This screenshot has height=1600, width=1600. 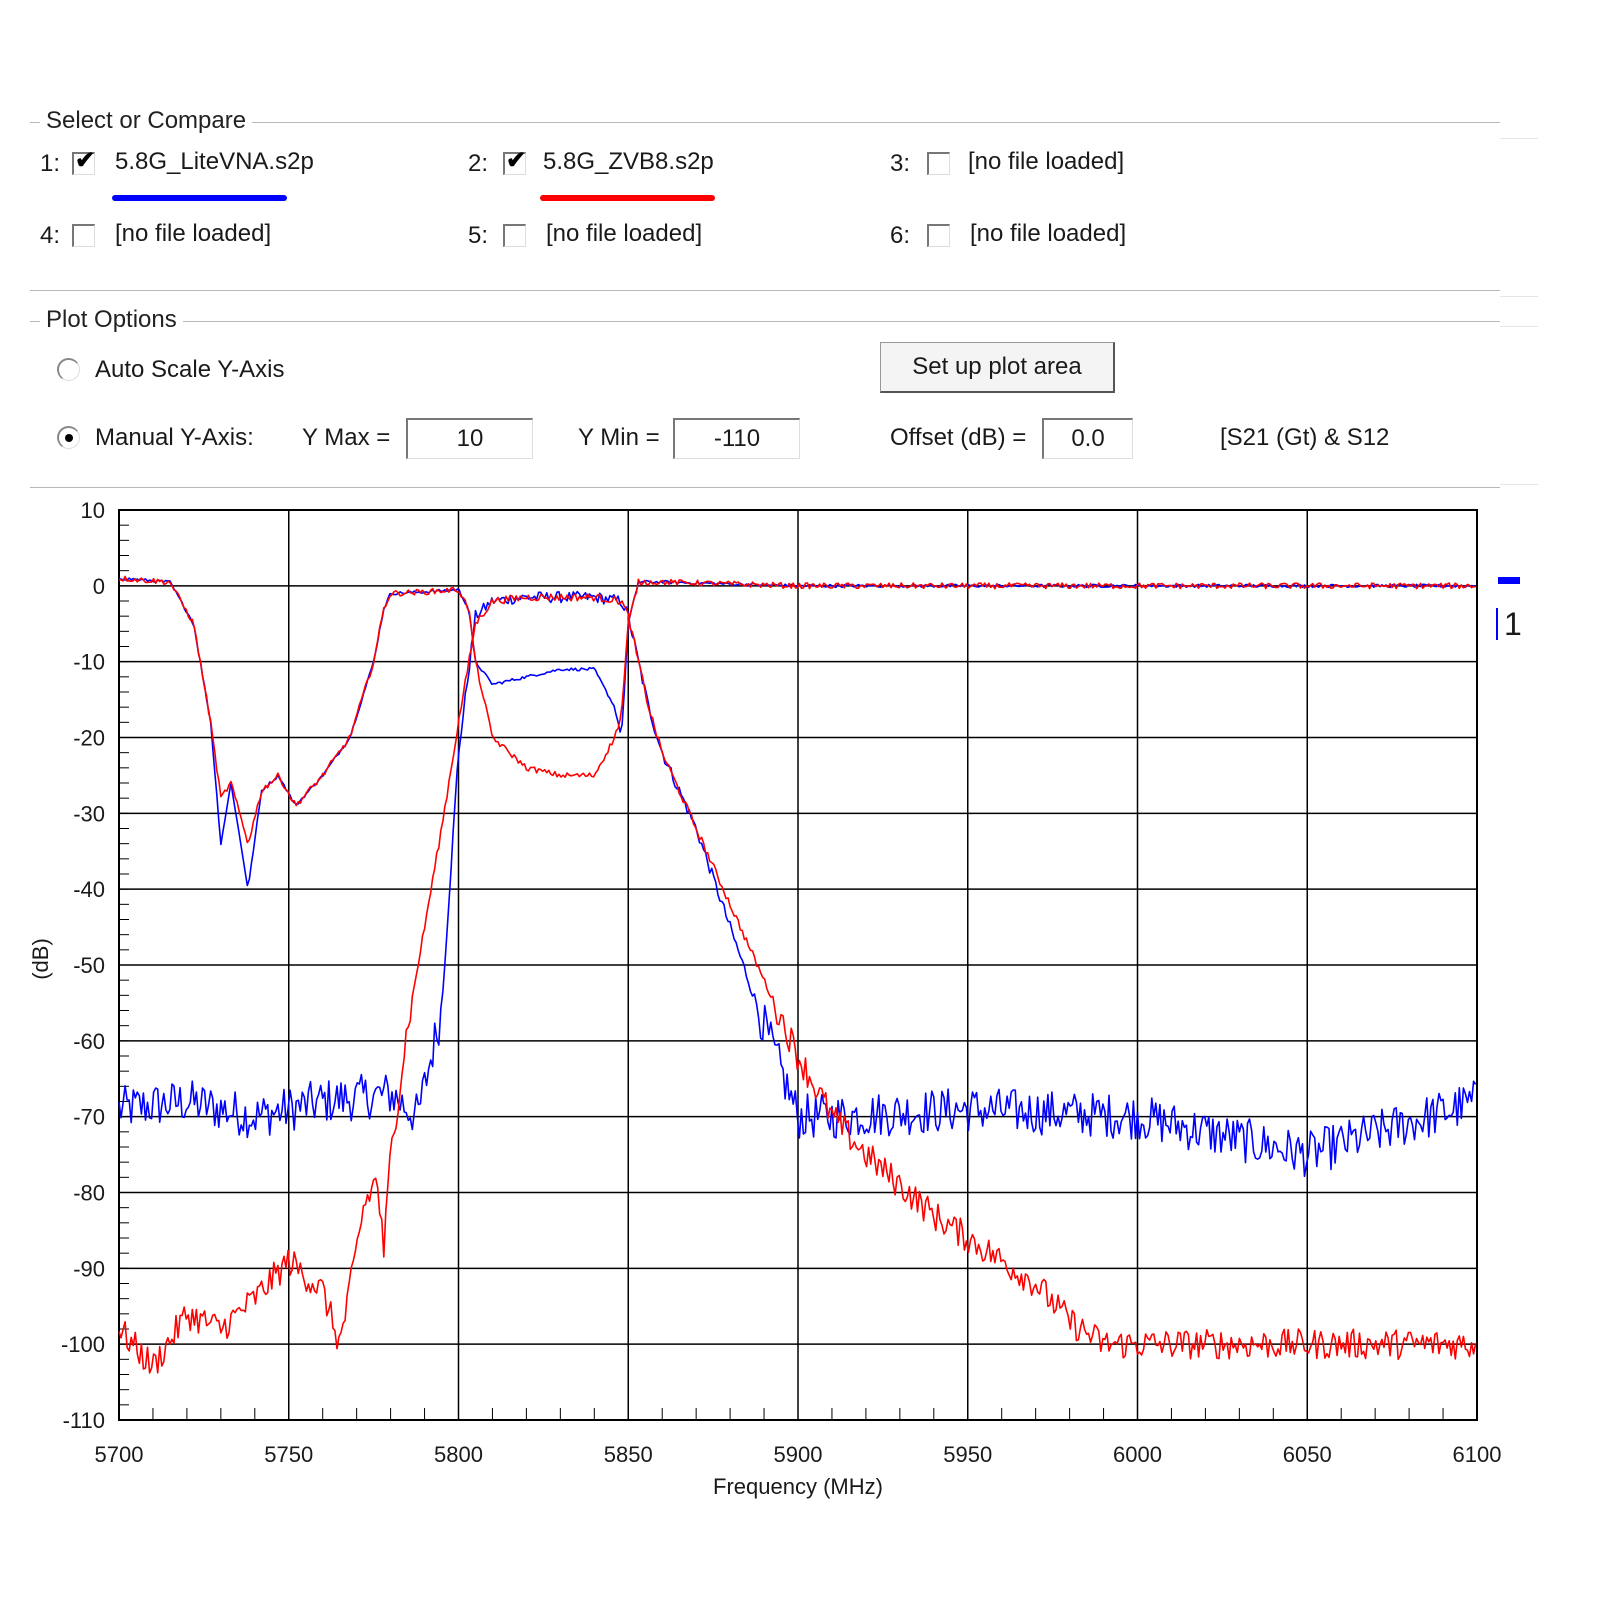 What do you see at coordinates (1137, 1454) in the screenshot?
I see `x-tick-label: 6000` at bounding box center [1137, 1454].